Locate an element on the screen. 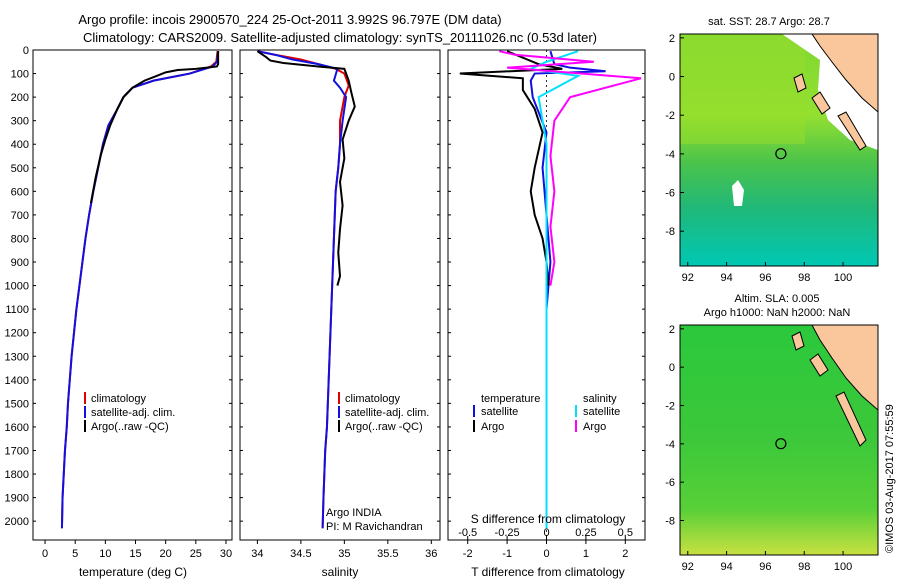 This screenshot has height=580, width=900. map-y-tick-label: -8 is located at coordinates (670, 232).